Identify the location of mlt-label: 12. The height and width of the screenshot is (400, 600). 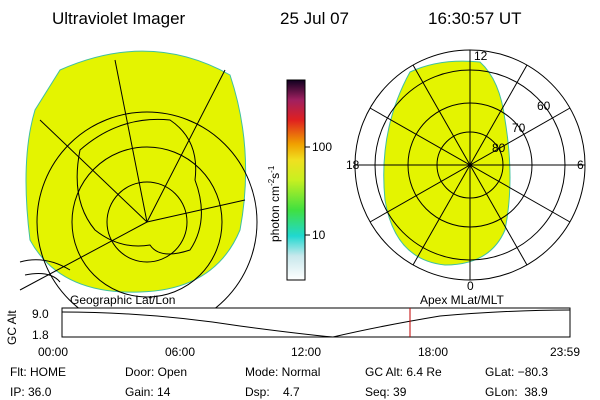
(481, 56).